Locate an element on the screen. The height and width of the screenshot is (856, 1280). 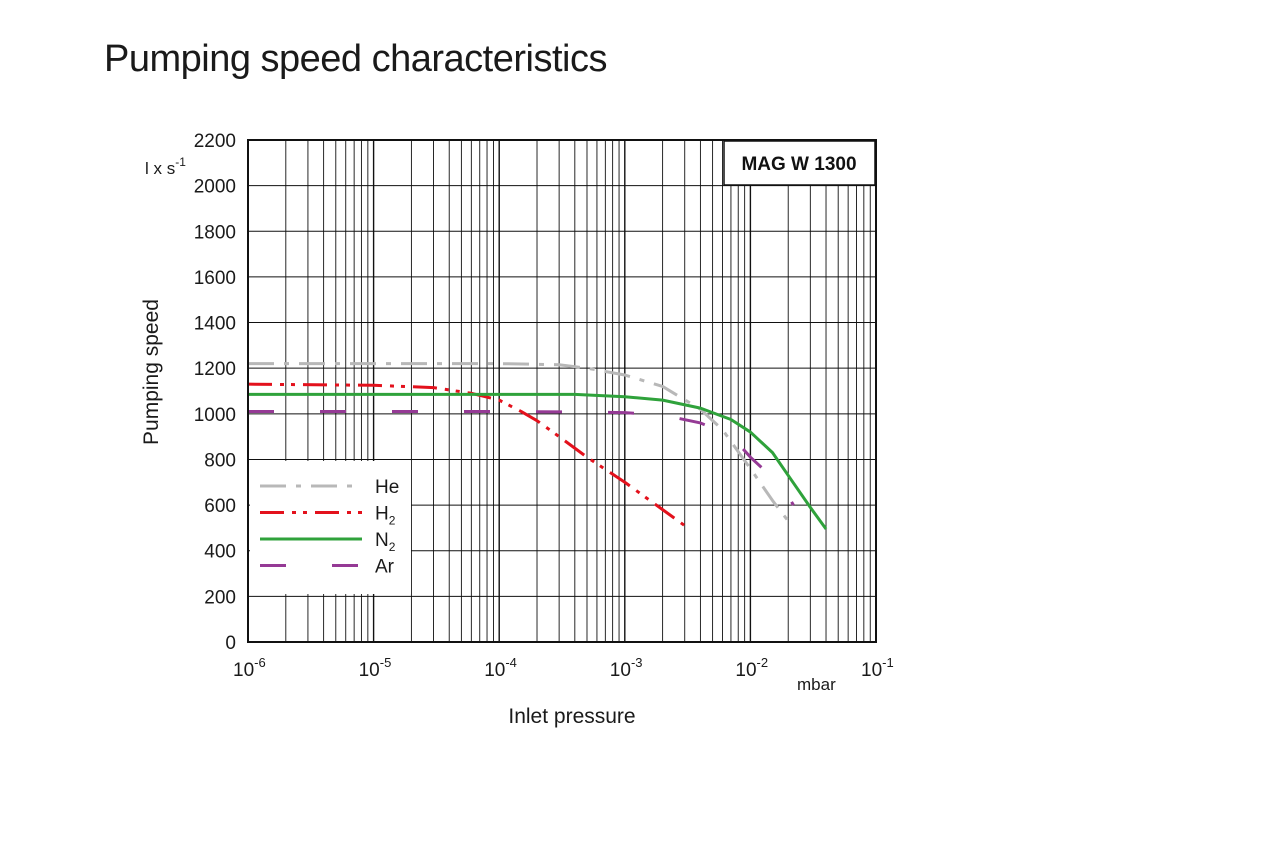
x-tick-exponent: -1 is located at coordinates (888, 662).